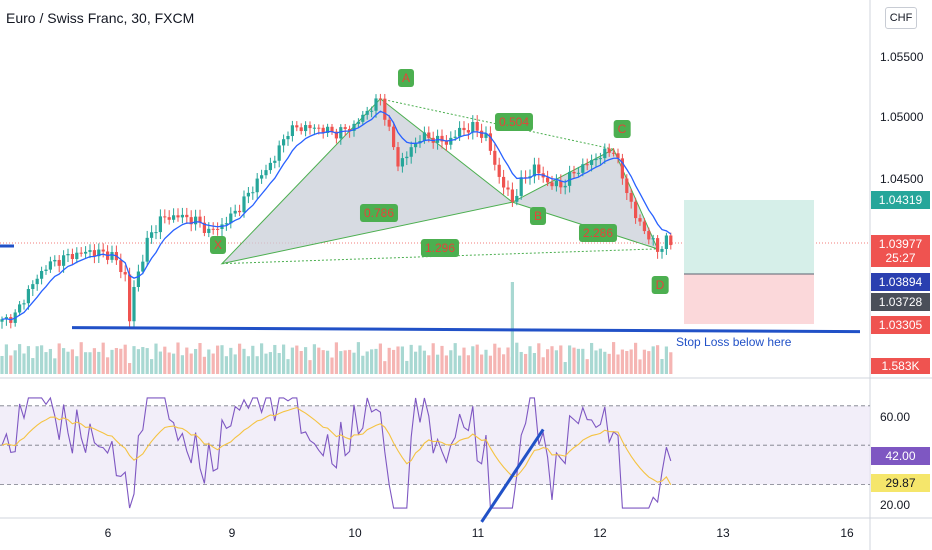  What do you see at coordinates (901, 18) in the screenshot?
I see `currency-button: CHF` at bounding box center [901, 18].